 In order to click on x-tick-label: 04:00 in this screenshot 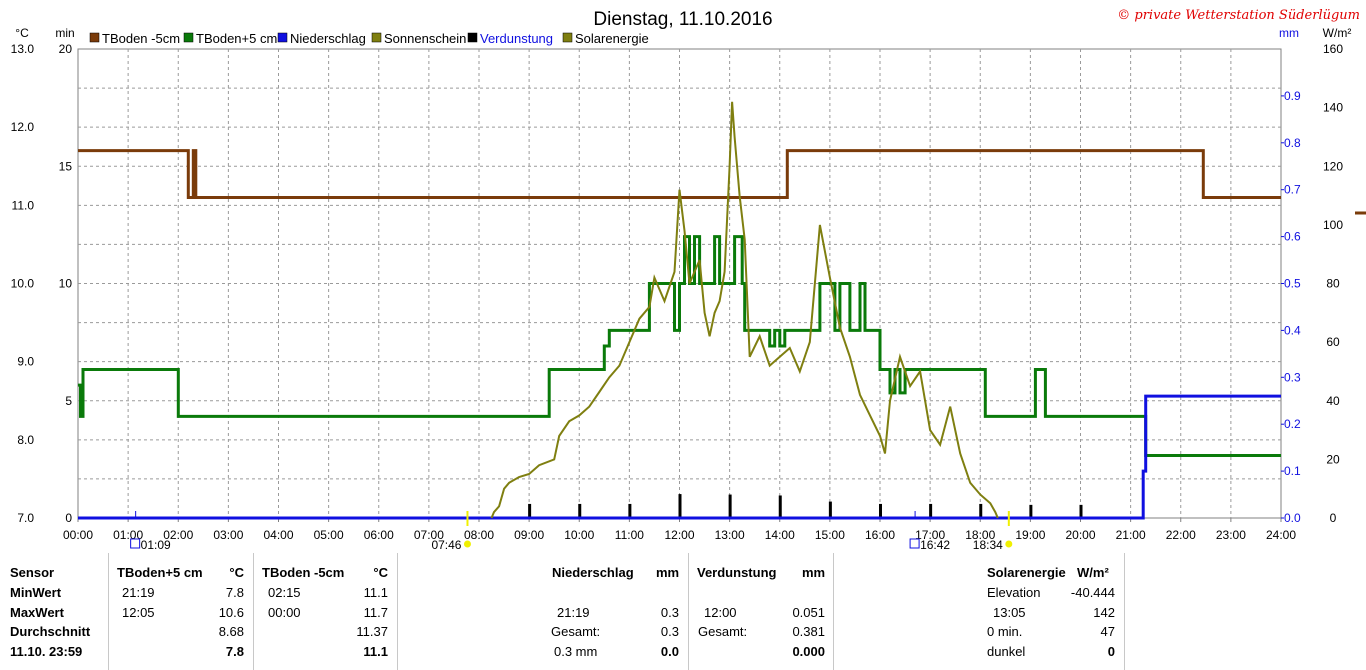, I will do `click(278, 535)`.